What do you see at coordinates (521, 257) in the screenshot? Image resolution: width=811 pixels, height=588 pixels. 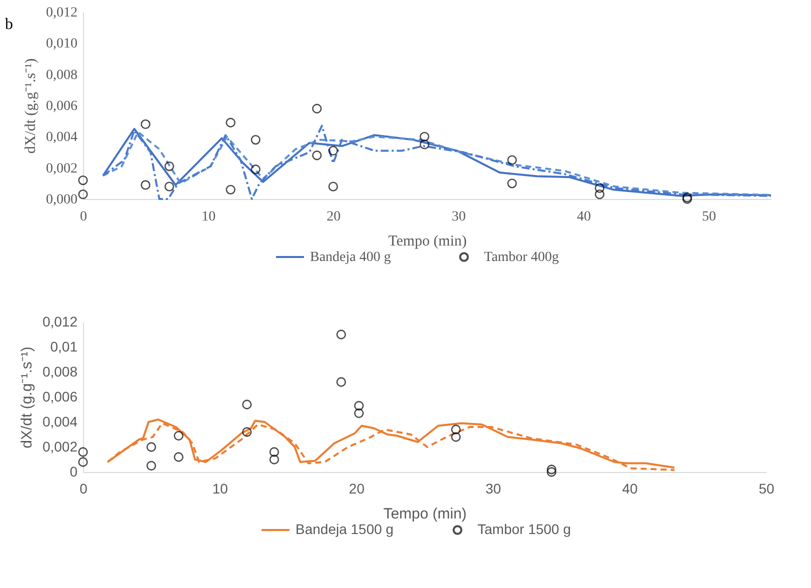 I see `legend-label: Tambor 400g` at bounding box center [521, 257].